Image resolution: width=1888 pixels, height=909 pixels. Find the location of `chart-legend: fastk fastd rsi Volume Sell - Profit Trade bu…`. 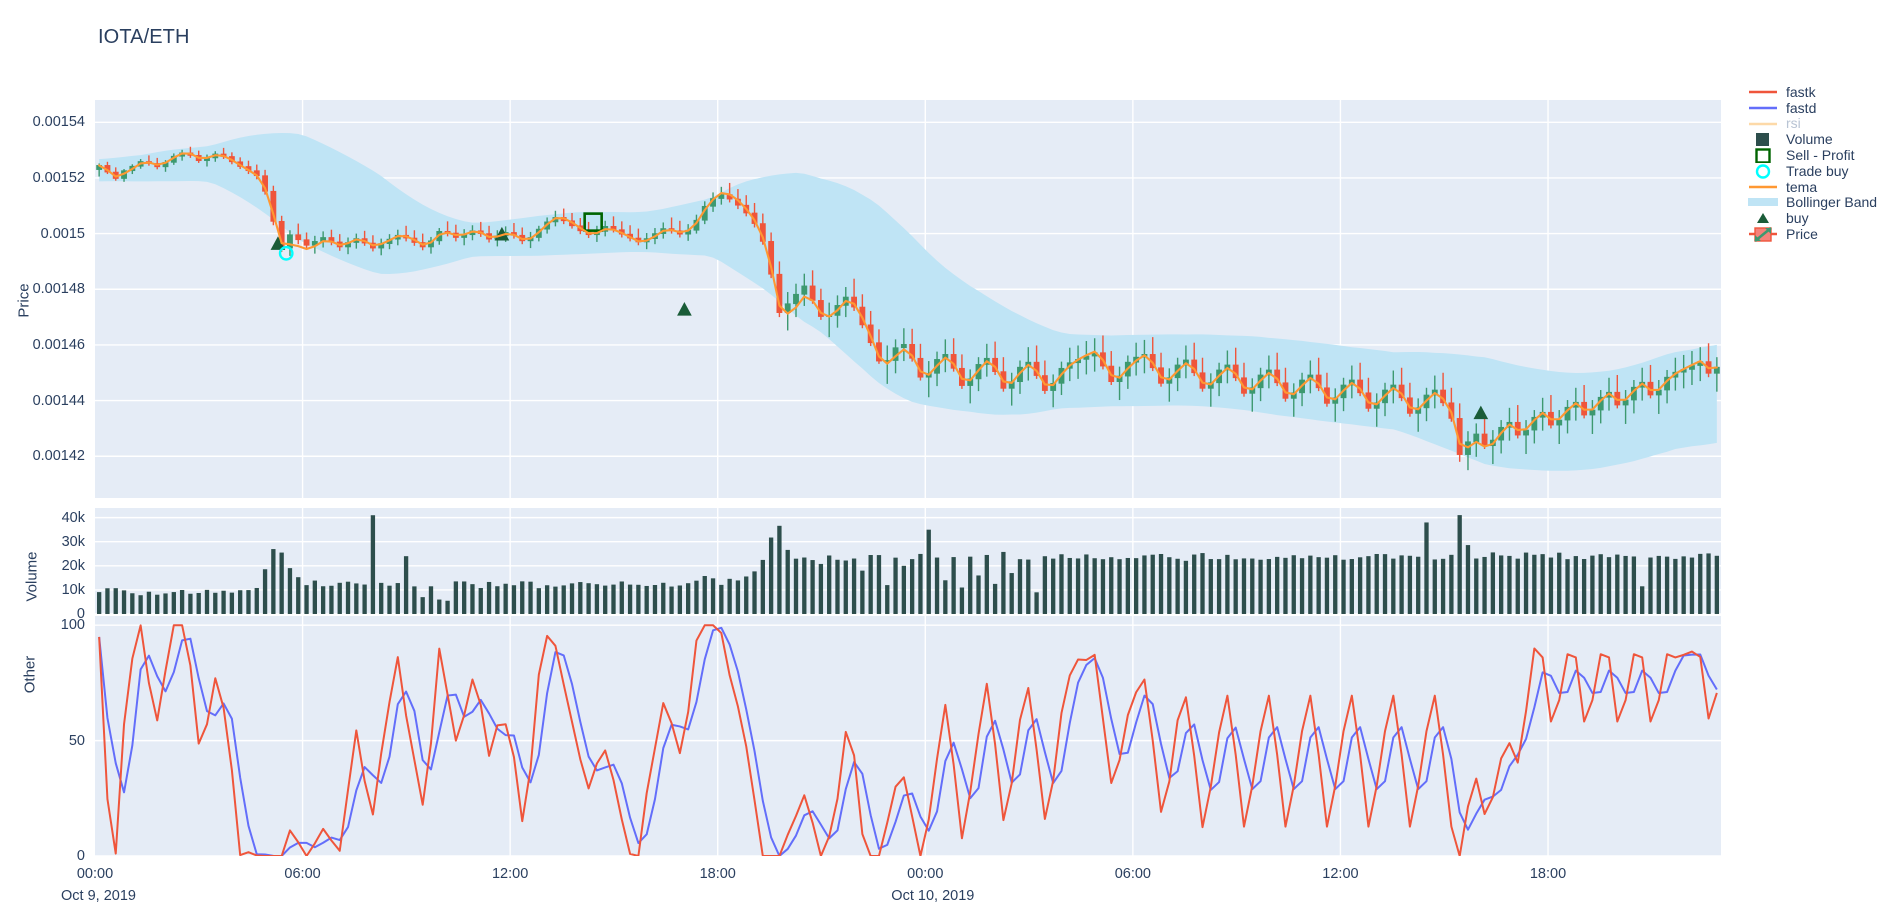

chart-legend: fastk fastd rsi Volume Sell - Profit Trade bu… is located at coordinates (1818, 163).